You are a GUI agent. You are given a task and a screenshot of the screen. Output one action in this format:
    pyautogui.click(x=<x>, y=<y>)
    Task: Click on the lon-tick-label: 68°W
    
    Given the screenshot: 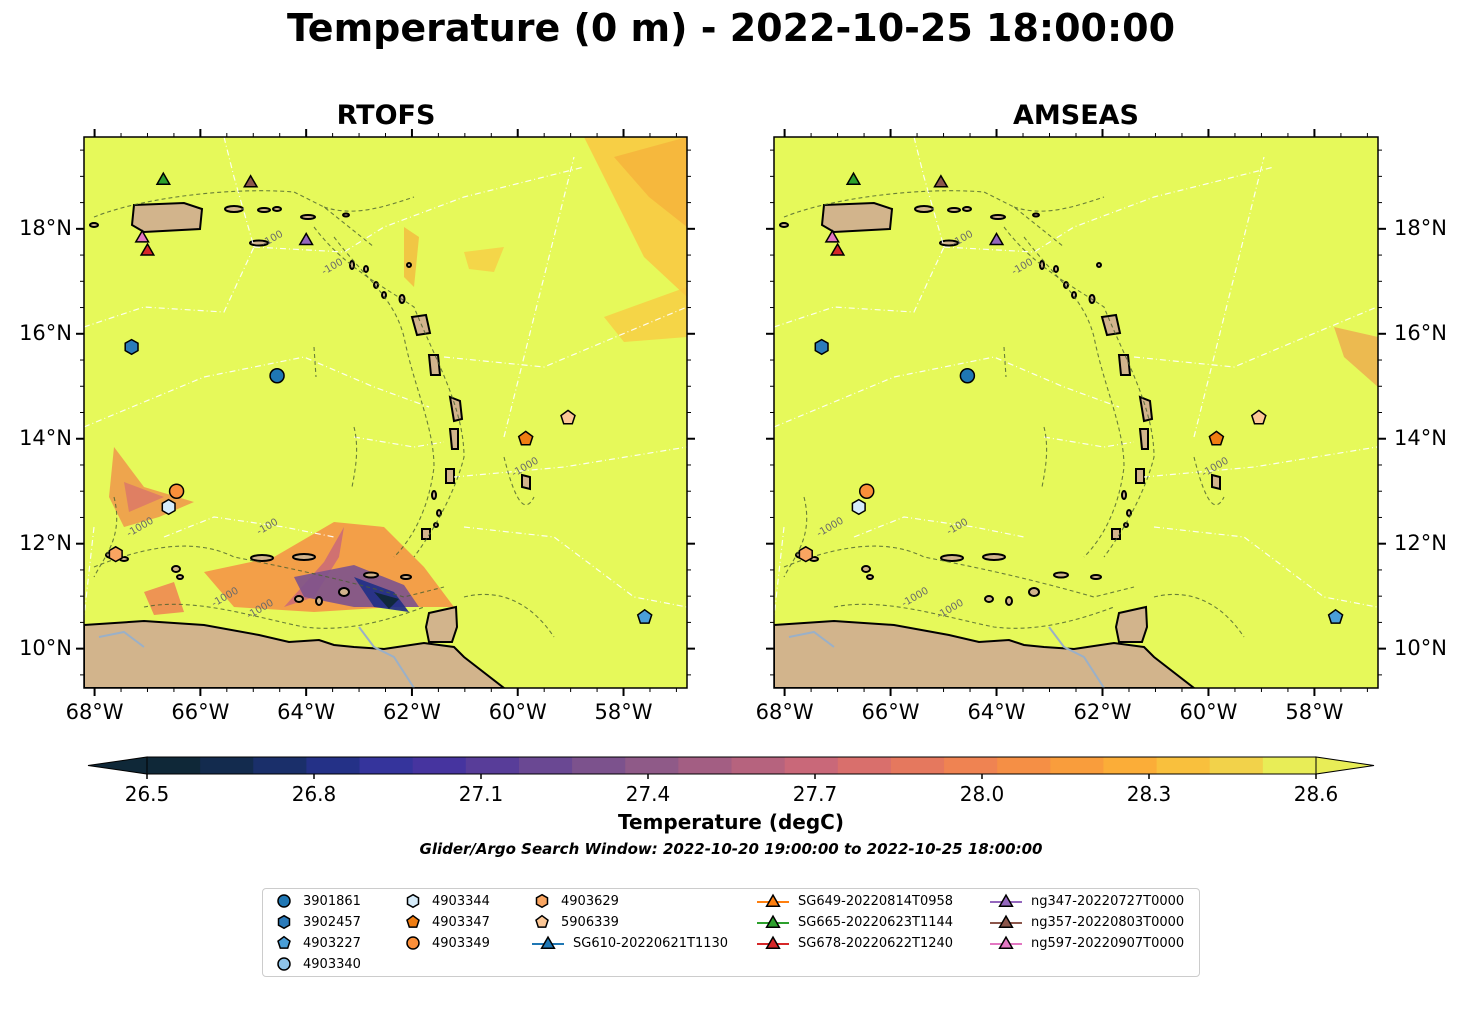 What is the action you would take?
    pyautogui.click(x=784, y=712)
    